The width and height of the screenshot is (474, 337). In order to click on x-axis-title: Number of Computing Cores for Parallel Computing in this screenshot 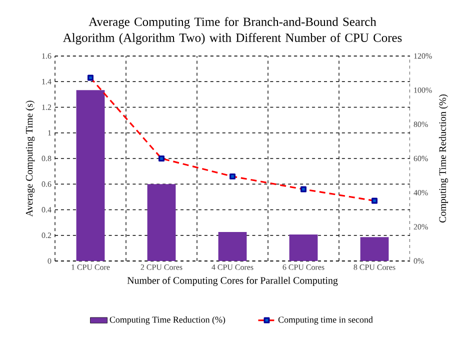, I will do `click(232, 281)`.